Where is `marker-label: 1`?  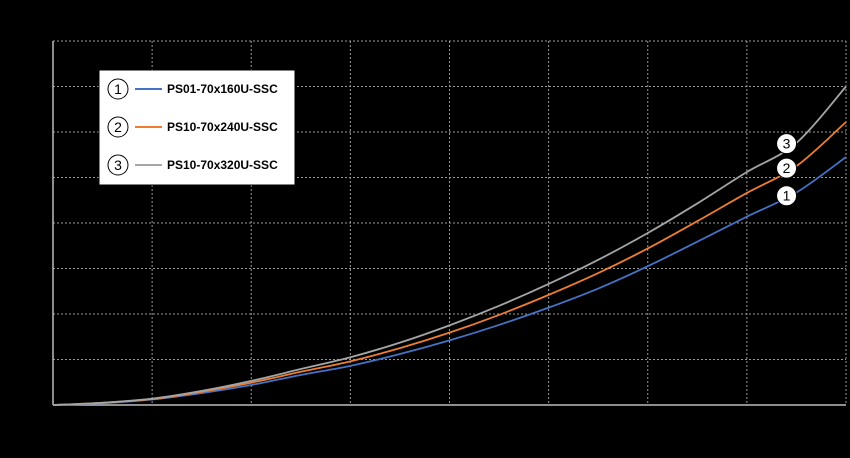
marker-label: 1 is located at coordinates (787, 196).